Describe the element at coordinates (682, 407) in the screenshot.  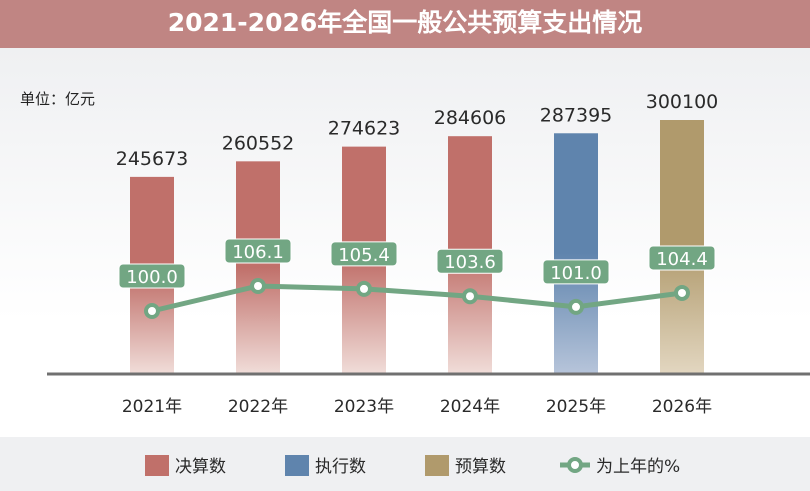
I see `x-tick-label: 2026年` at that location.